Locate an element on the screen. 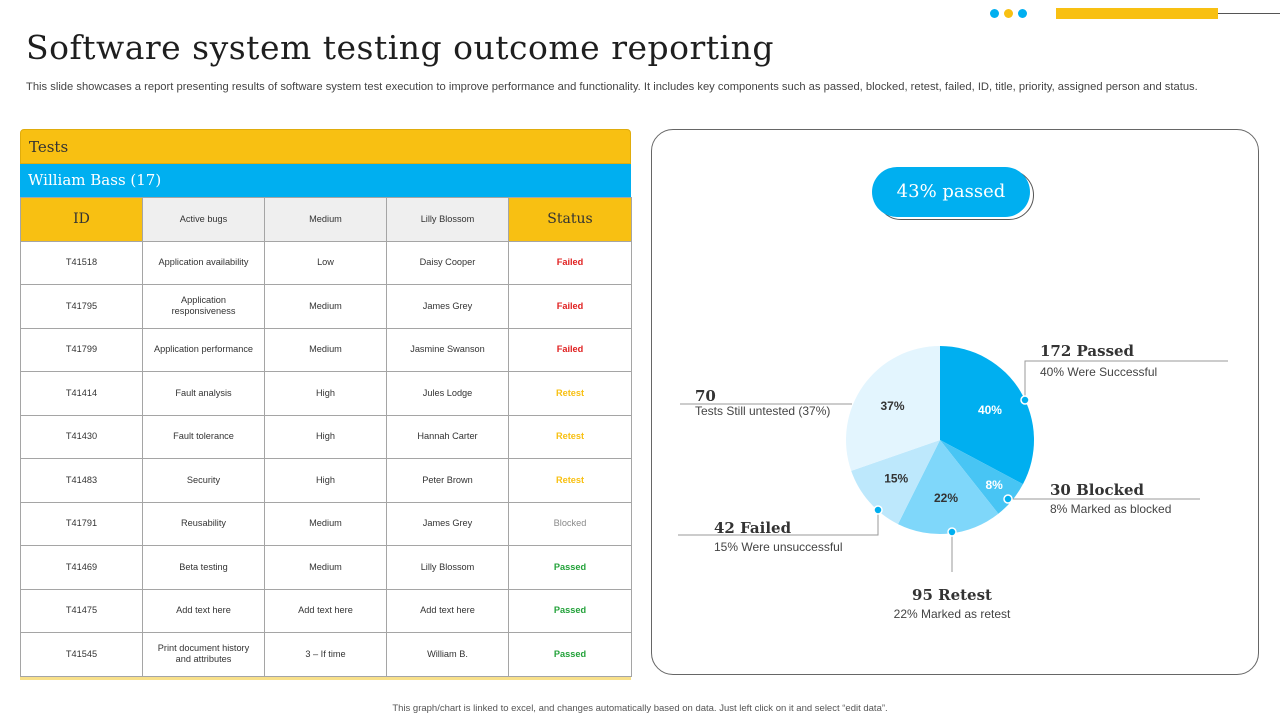  row-title: Security is located at coordinates (203, 480).